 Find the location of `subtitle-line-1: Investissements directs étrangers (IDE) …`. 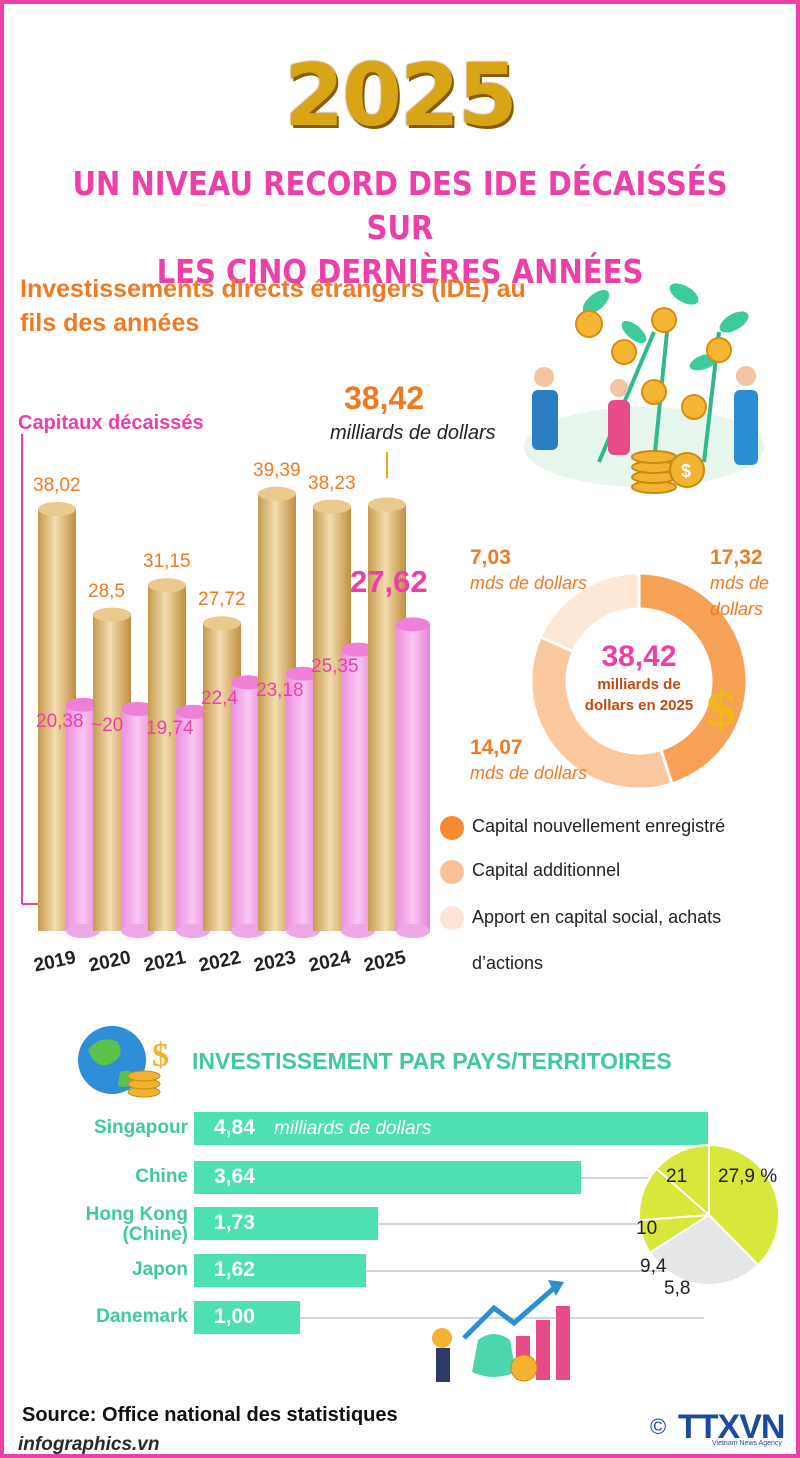

subtitle-line-1: Investissements directs étrangers (IDE) … is located at coordinates (273, 289).